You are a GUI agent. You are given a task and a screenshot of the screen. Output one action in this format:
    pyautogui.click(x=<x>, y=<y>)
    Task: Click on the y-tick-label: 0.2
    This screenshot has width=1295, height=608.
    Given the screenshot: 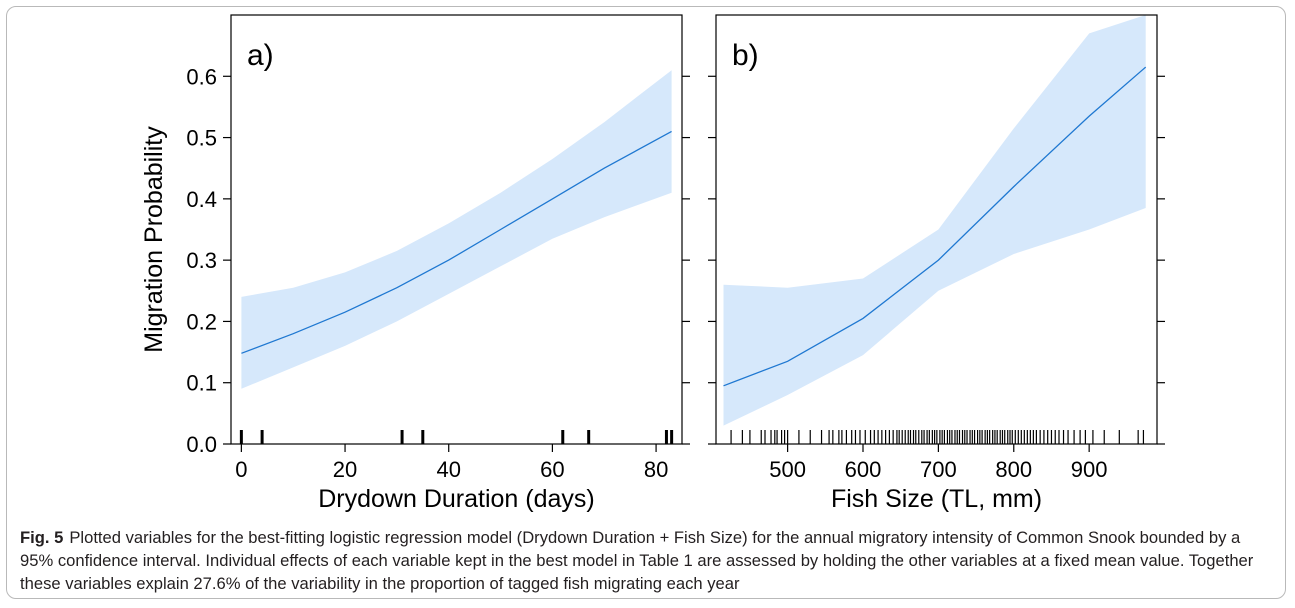 What is the action you would take?
    pyautogui.click(x=201, y=321)
    